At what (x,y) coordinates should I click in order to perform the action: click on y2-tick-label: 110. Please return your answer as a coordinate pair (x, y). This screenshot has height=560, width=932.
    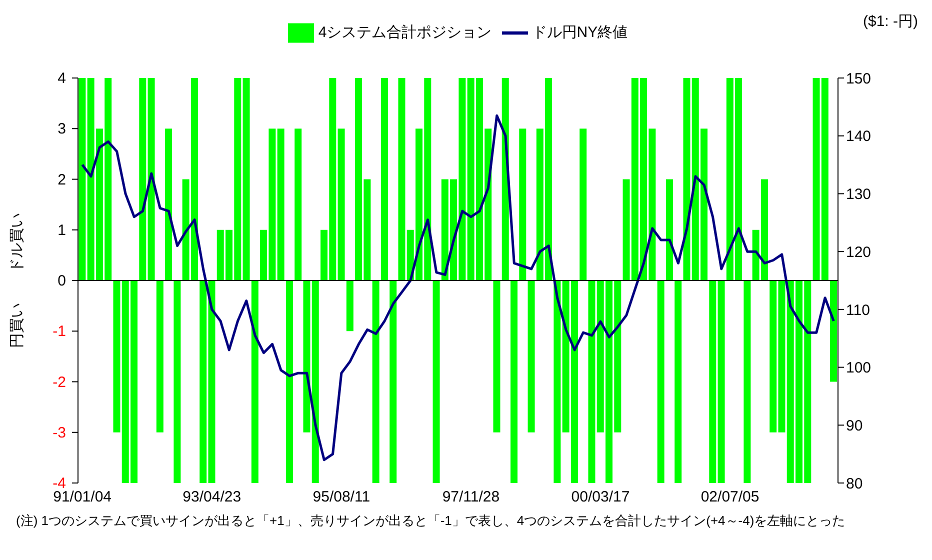
    Looking at the image, I should click on (858, 310).